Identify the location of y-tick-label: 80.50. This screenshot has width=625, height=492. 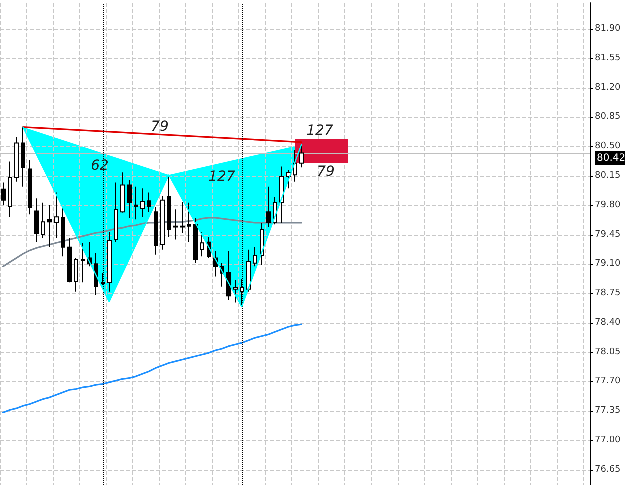
(608, 147).